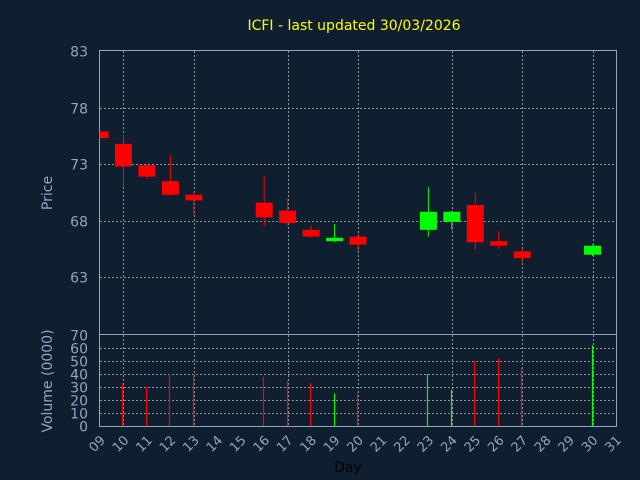 The width and height of the screenshot is (640, 480). I want to click on volume-tick-label: 70, so click(79, 337).